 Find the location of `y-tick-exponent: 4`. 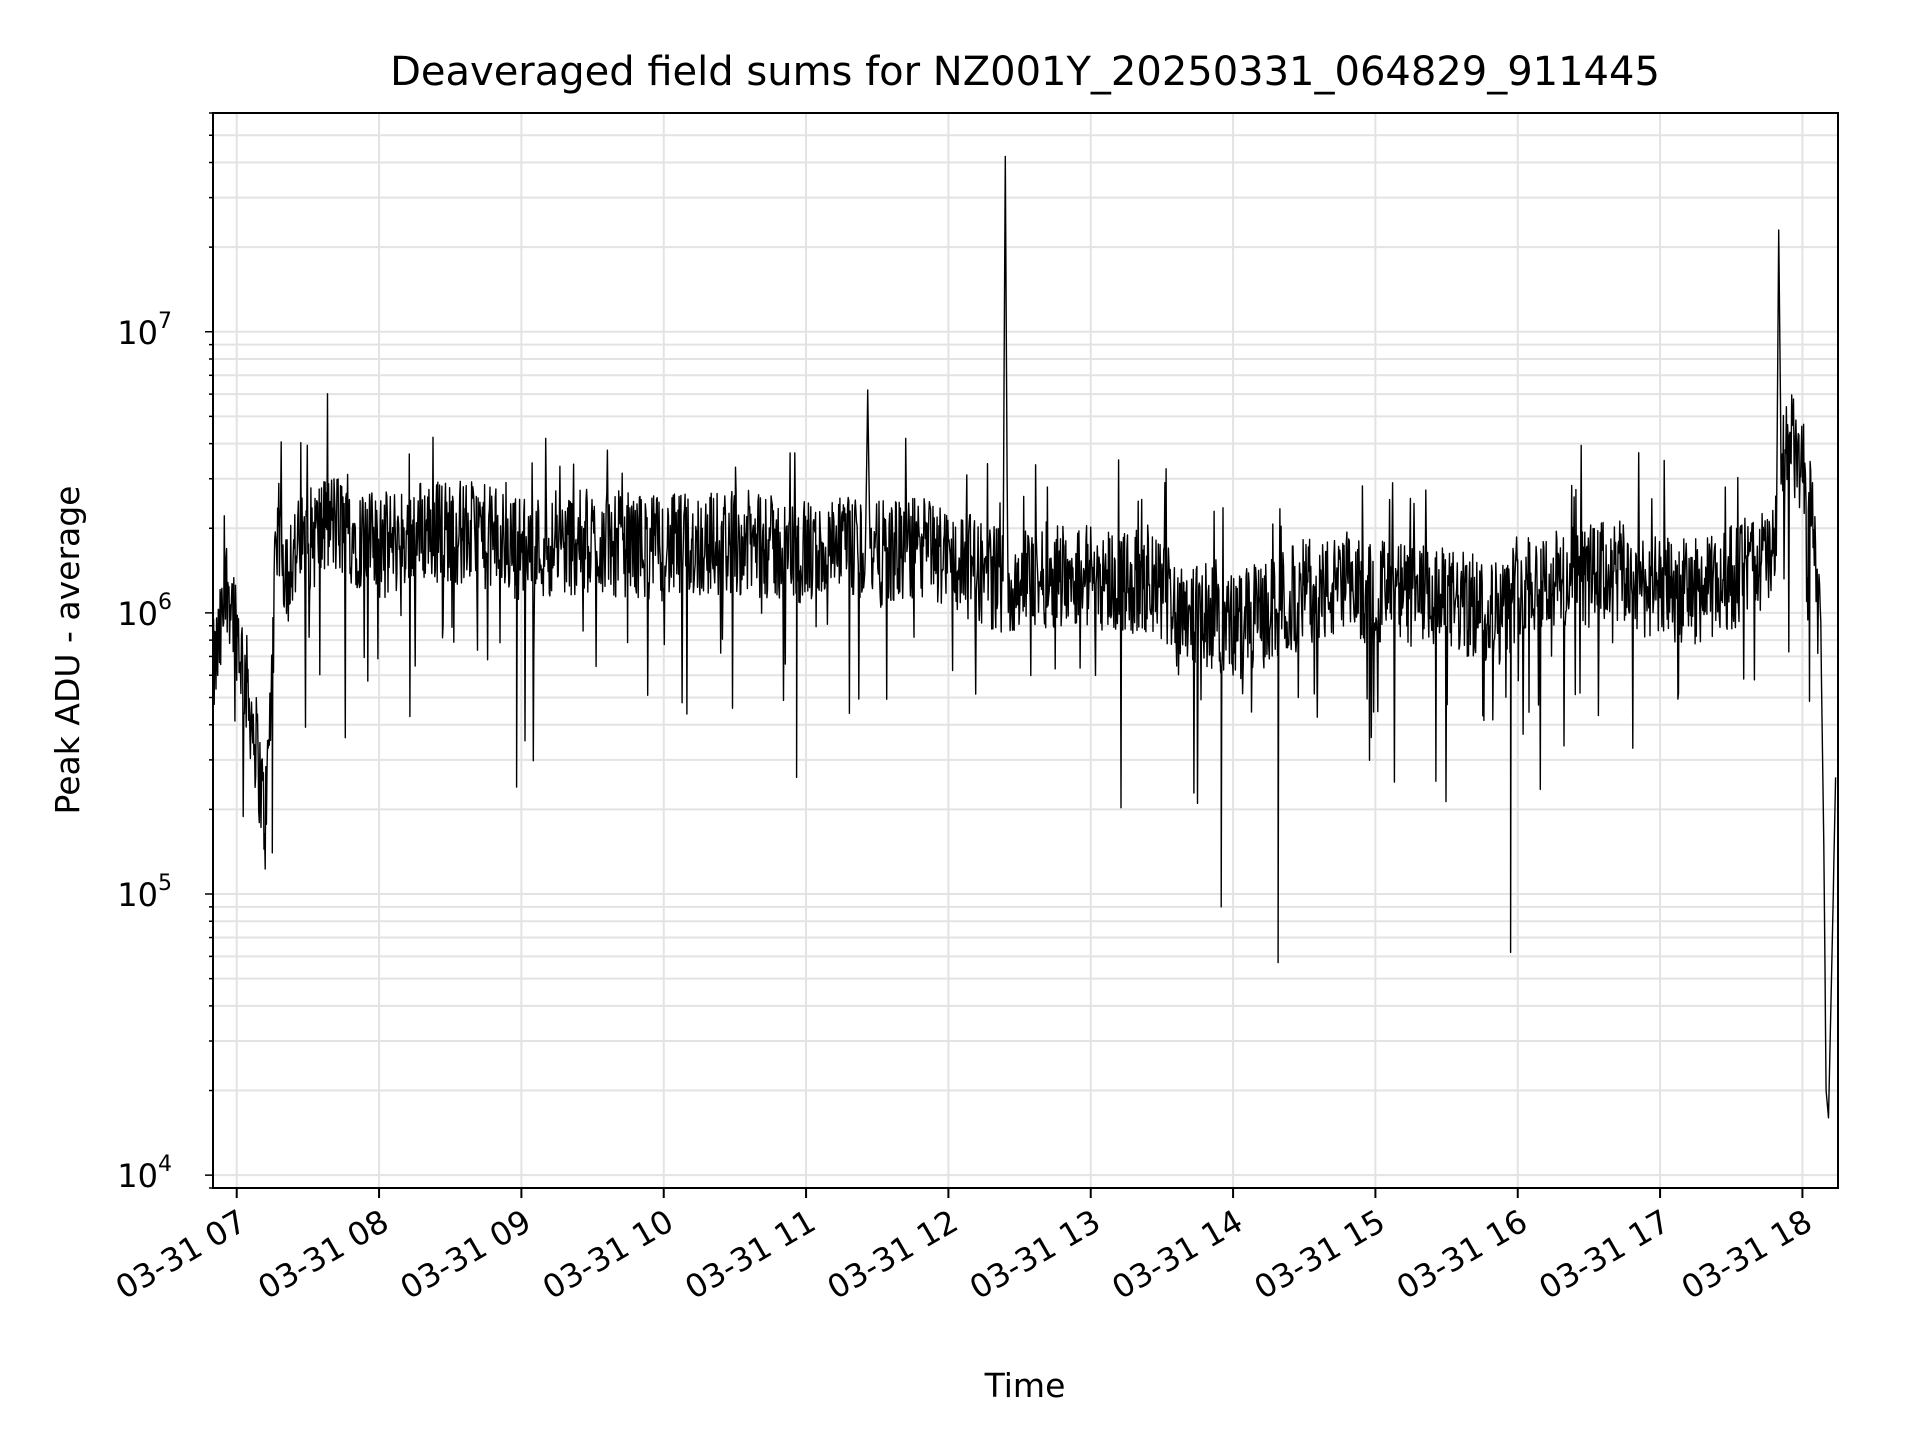

y-tick-exponent: 4 is located at coordinates (165, 1164).